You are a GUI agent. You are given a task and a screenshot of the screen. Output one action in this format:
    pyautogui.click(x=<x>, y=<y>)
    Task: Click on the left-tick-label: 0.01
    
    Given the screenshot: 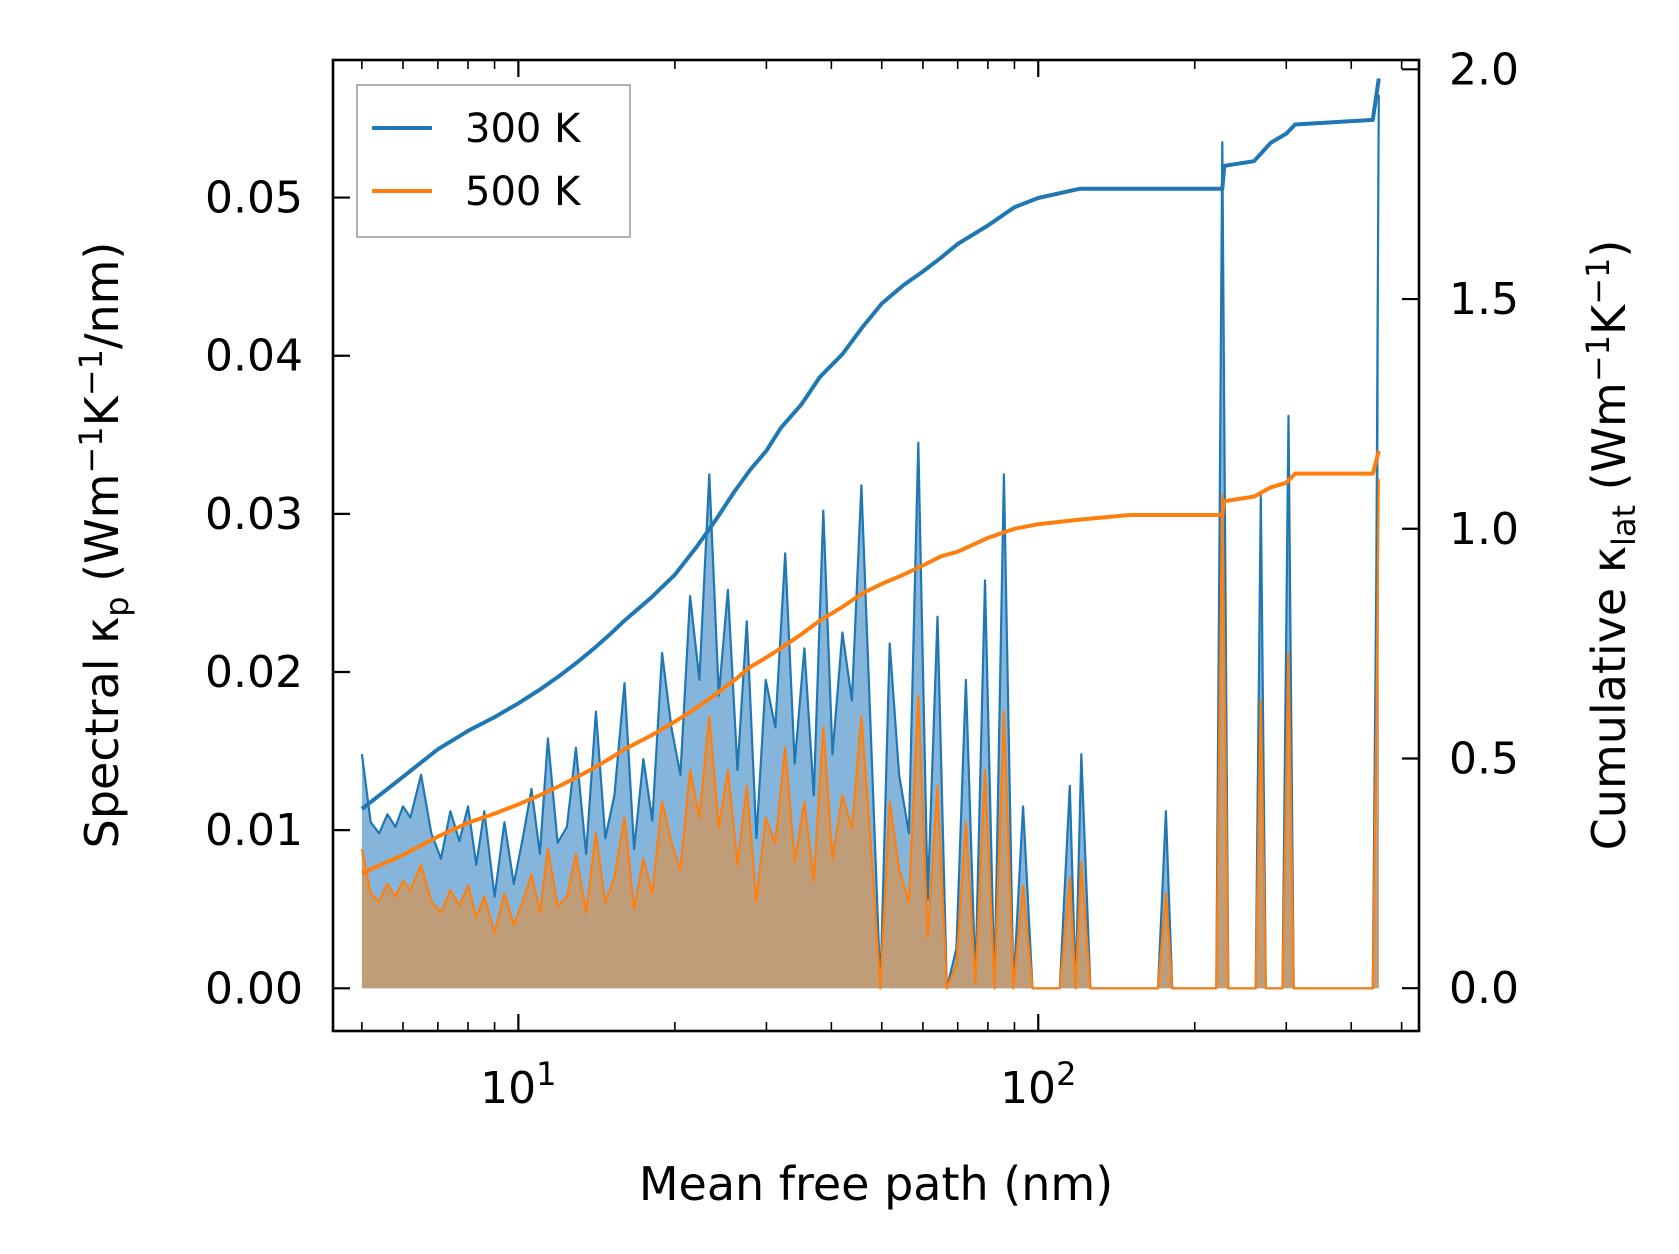 What is the action you would take?
    pyautogui.click(x=254, y=830)
    